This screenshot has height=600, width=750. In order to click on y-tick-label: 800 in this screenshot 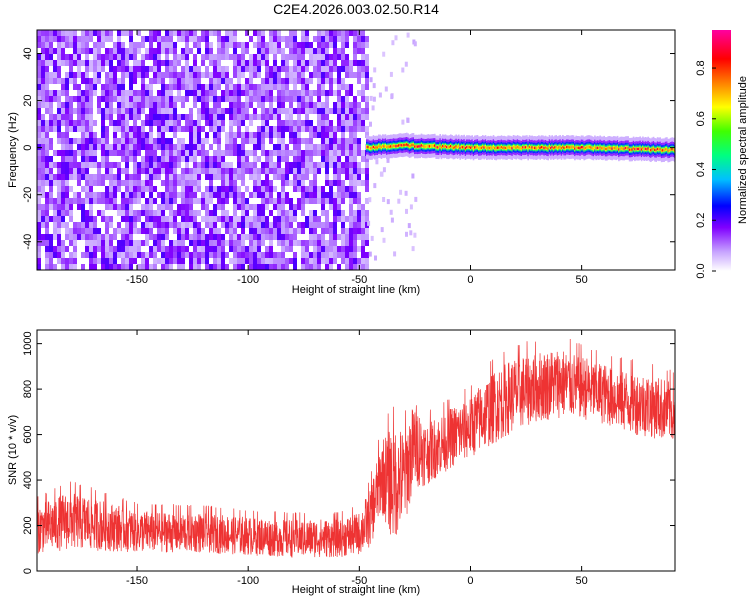, I will do `click(28, 389)`.